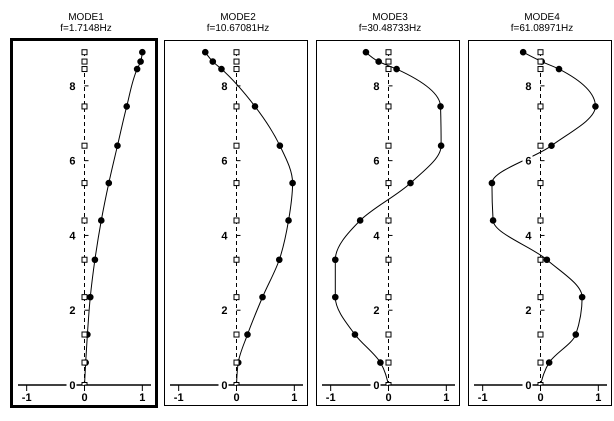  I want to click on chart-subtitle: f=61.08971Hz, so click(542, 28).